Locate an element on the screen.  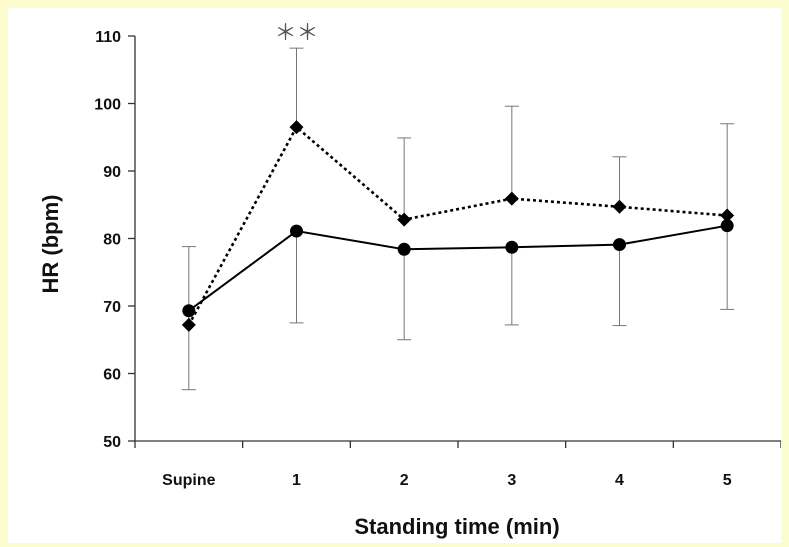
x-tick-label: 2 is located at coordinates (404, 480).